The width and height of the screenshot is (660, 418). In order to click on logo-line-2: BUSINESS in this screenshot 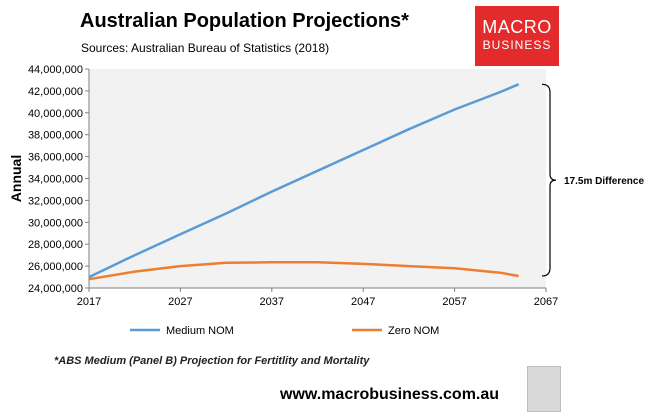, I will do `click(517, 45)`.